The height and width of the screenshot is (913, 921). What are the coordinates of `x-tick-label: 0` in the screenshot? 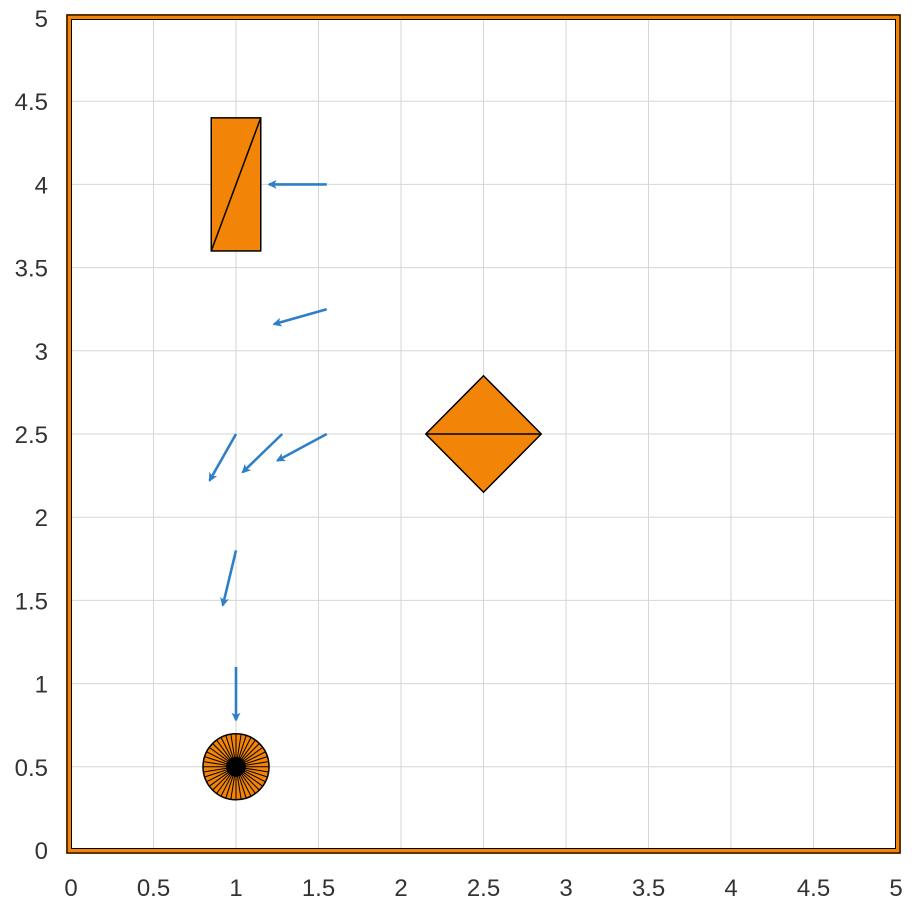 It's located at (70, 888).